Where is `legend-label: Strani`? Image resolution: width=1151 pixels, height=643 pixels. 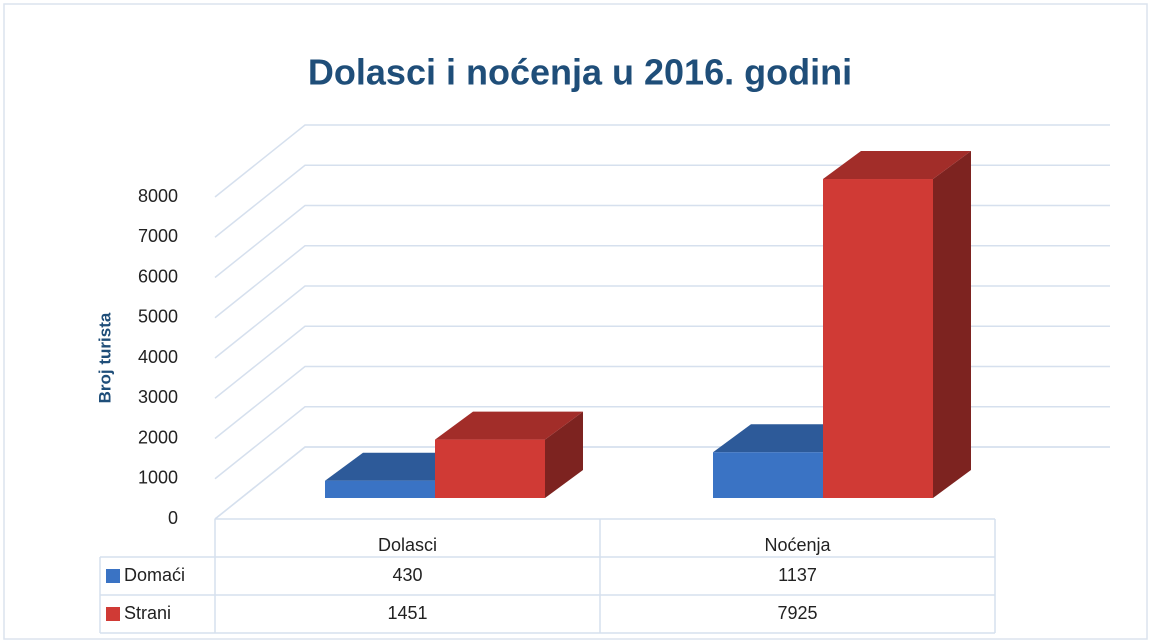
legend-label: Strani is located at coordinates (147, 613).